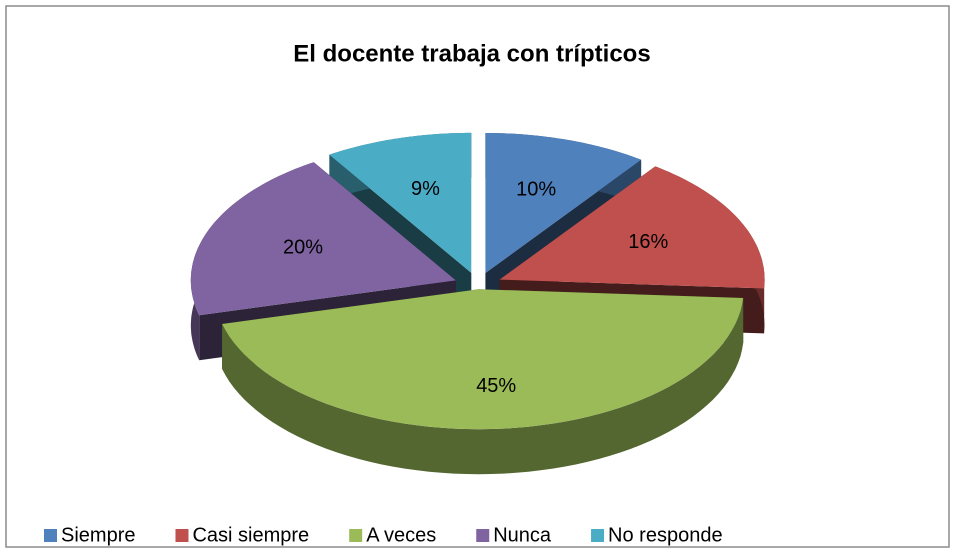 The image size is (955, 553). I want to click on data-label: 16%, so click(648, 242).